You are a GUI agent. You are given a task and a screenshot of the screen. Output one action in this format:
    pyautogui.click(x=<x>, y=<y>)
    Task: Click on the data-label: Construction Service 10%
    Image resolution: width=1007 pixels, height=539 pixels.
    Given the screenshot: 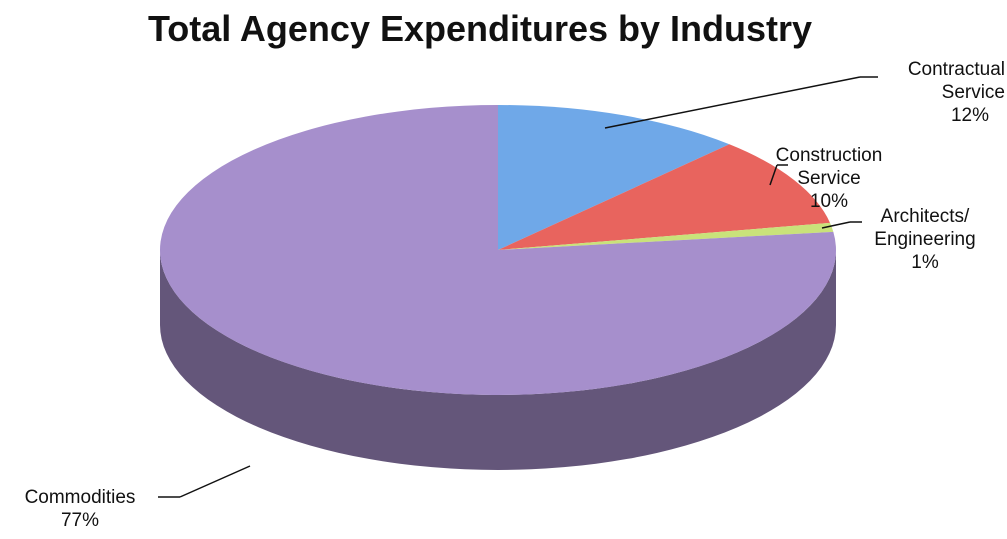 What is the action you would take?
    pyautogui.click(x=829, y=178)
    